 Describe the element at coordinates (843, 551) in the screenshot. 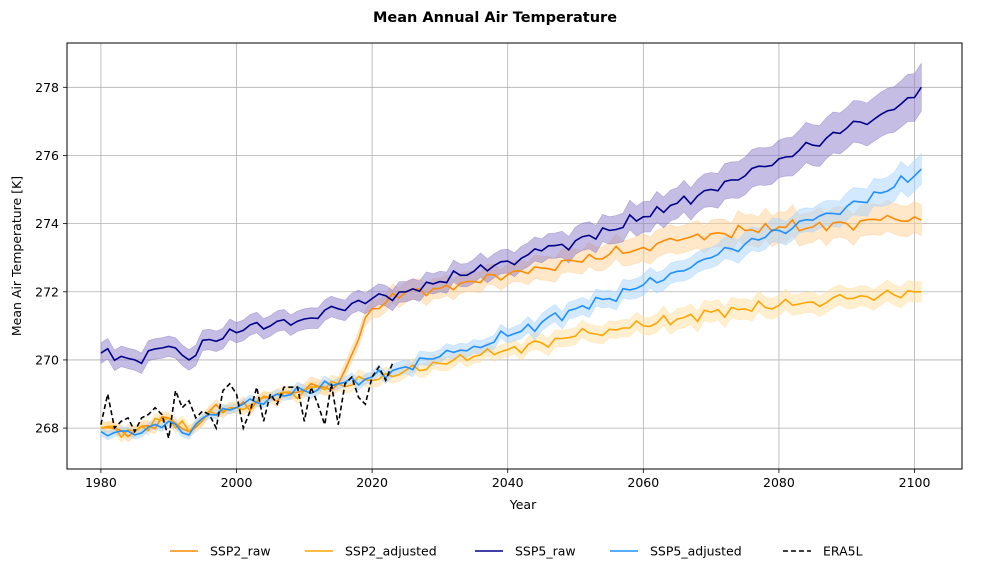

I see `legend-label-era5l: ERA5L` at that location.